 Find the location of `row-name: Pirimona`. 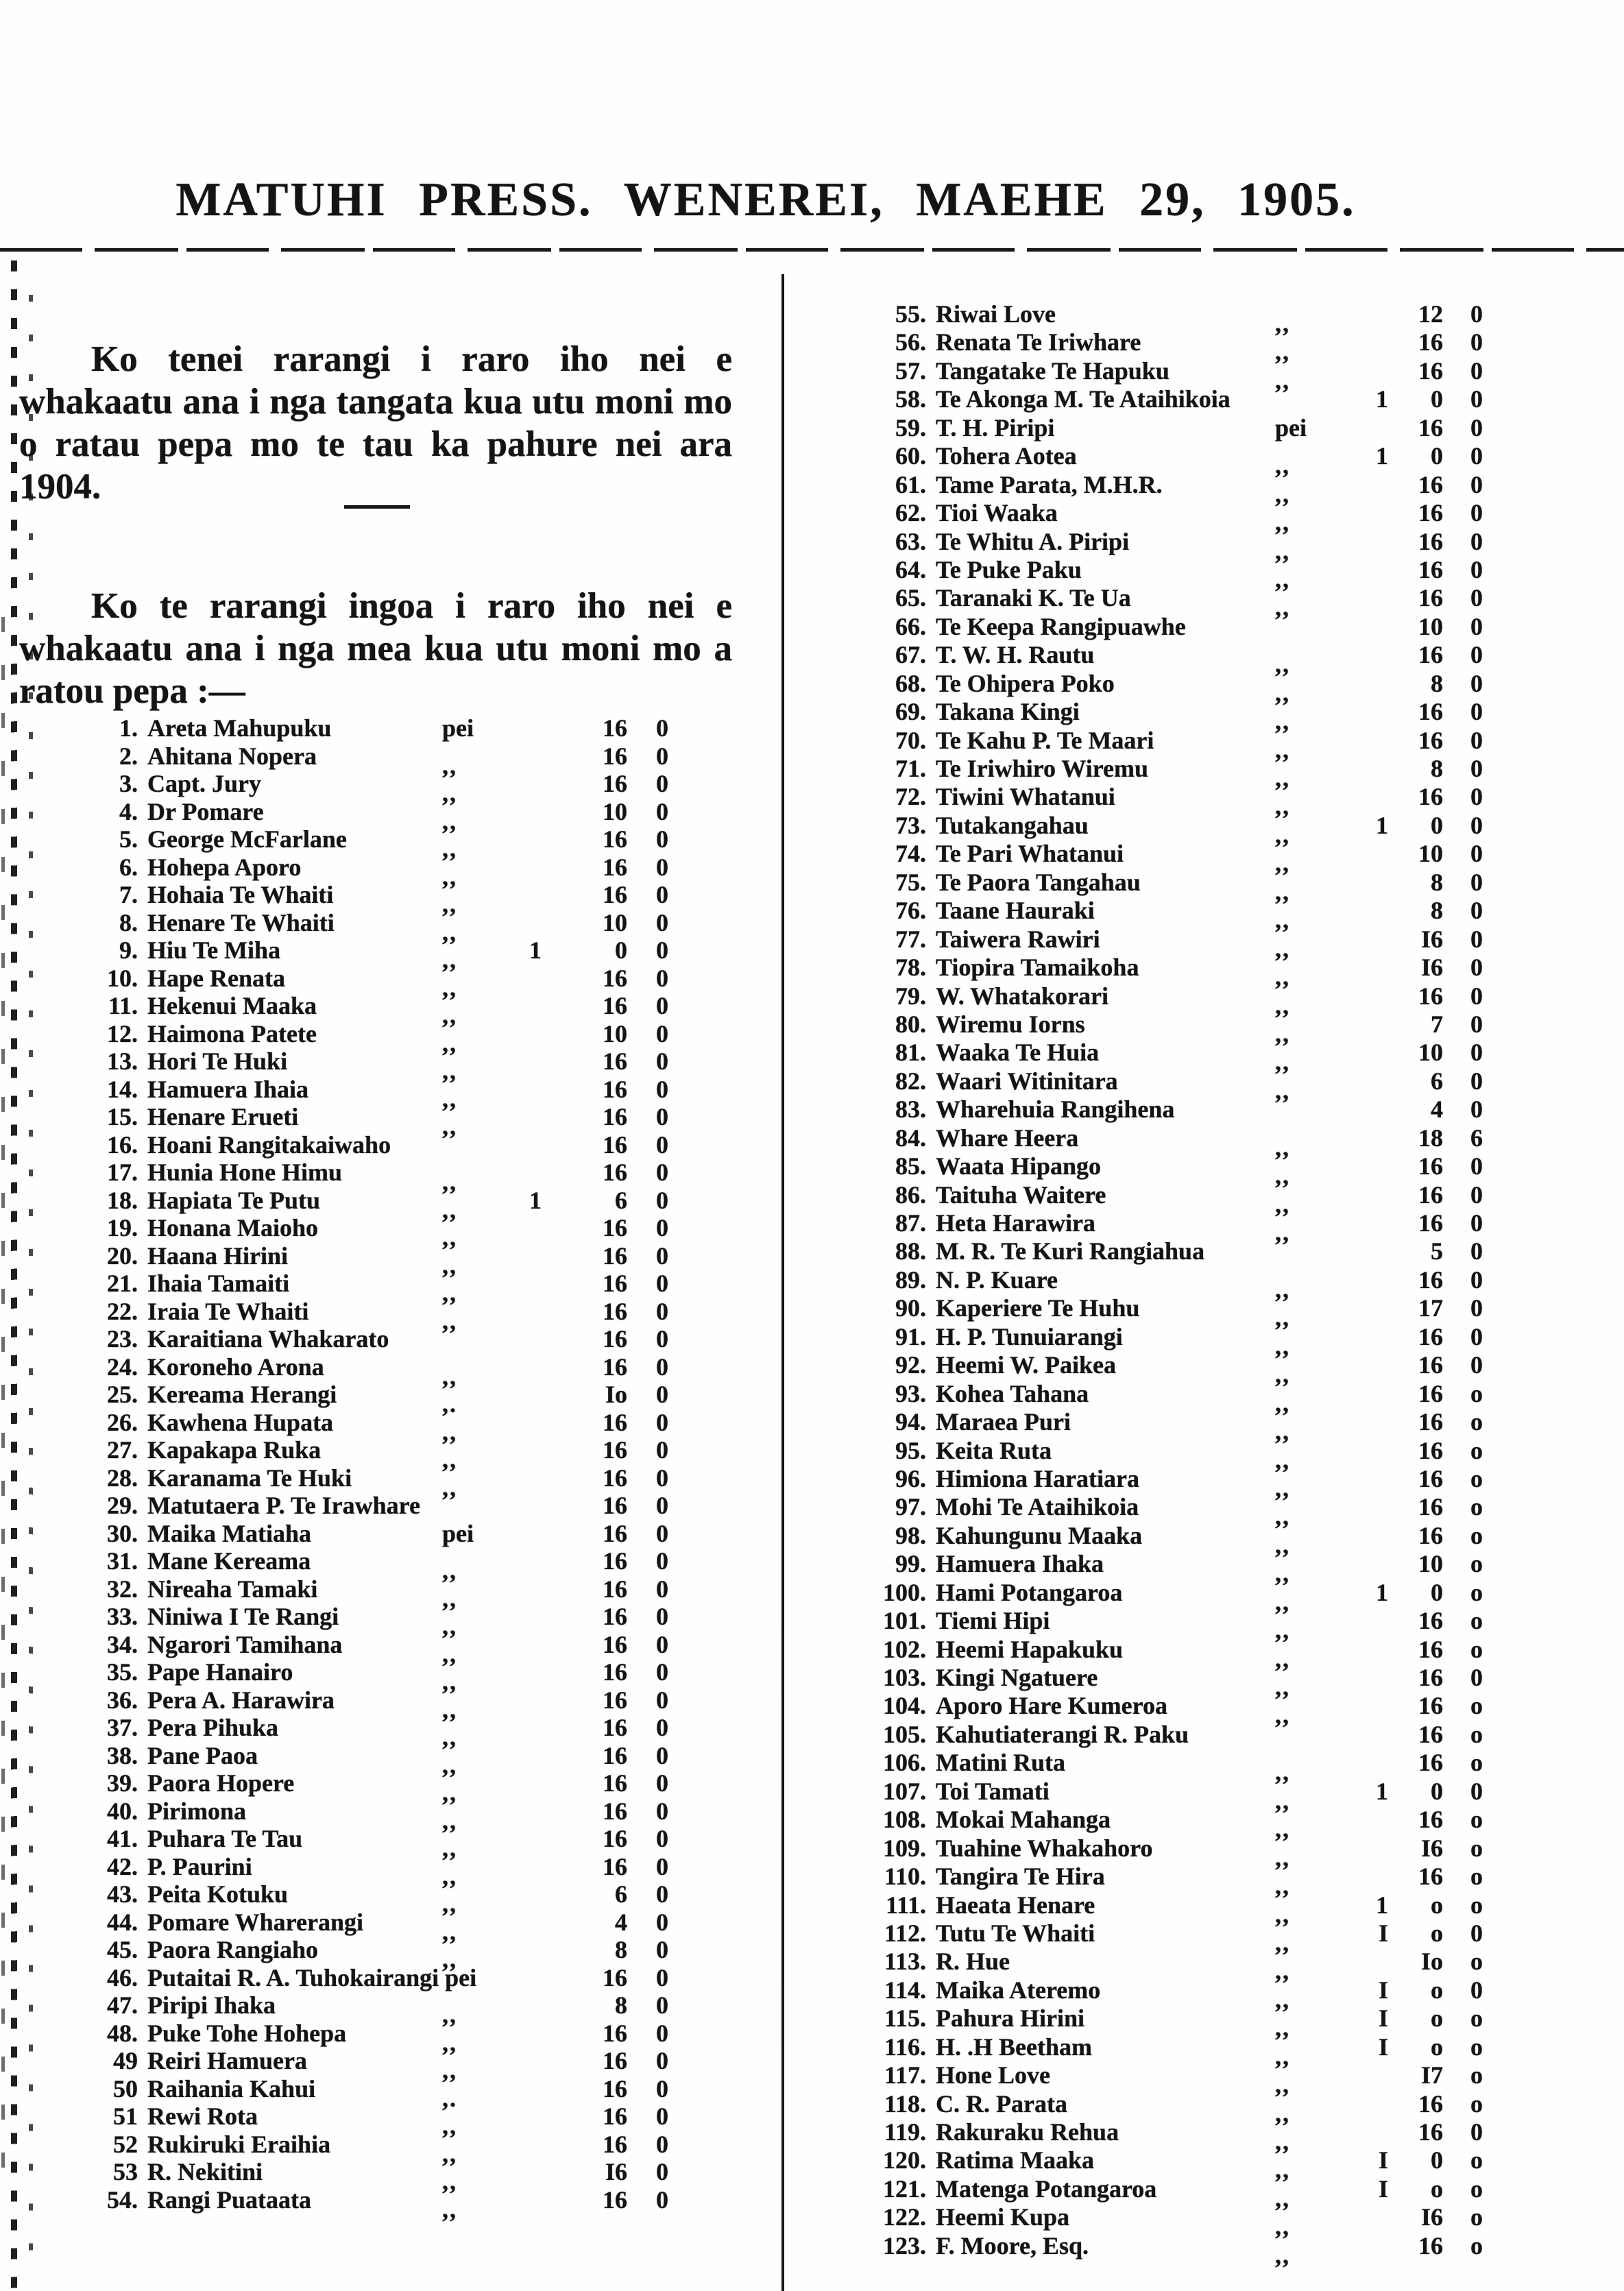

row-name: Pirimona is located at coordinates (196, 1811).